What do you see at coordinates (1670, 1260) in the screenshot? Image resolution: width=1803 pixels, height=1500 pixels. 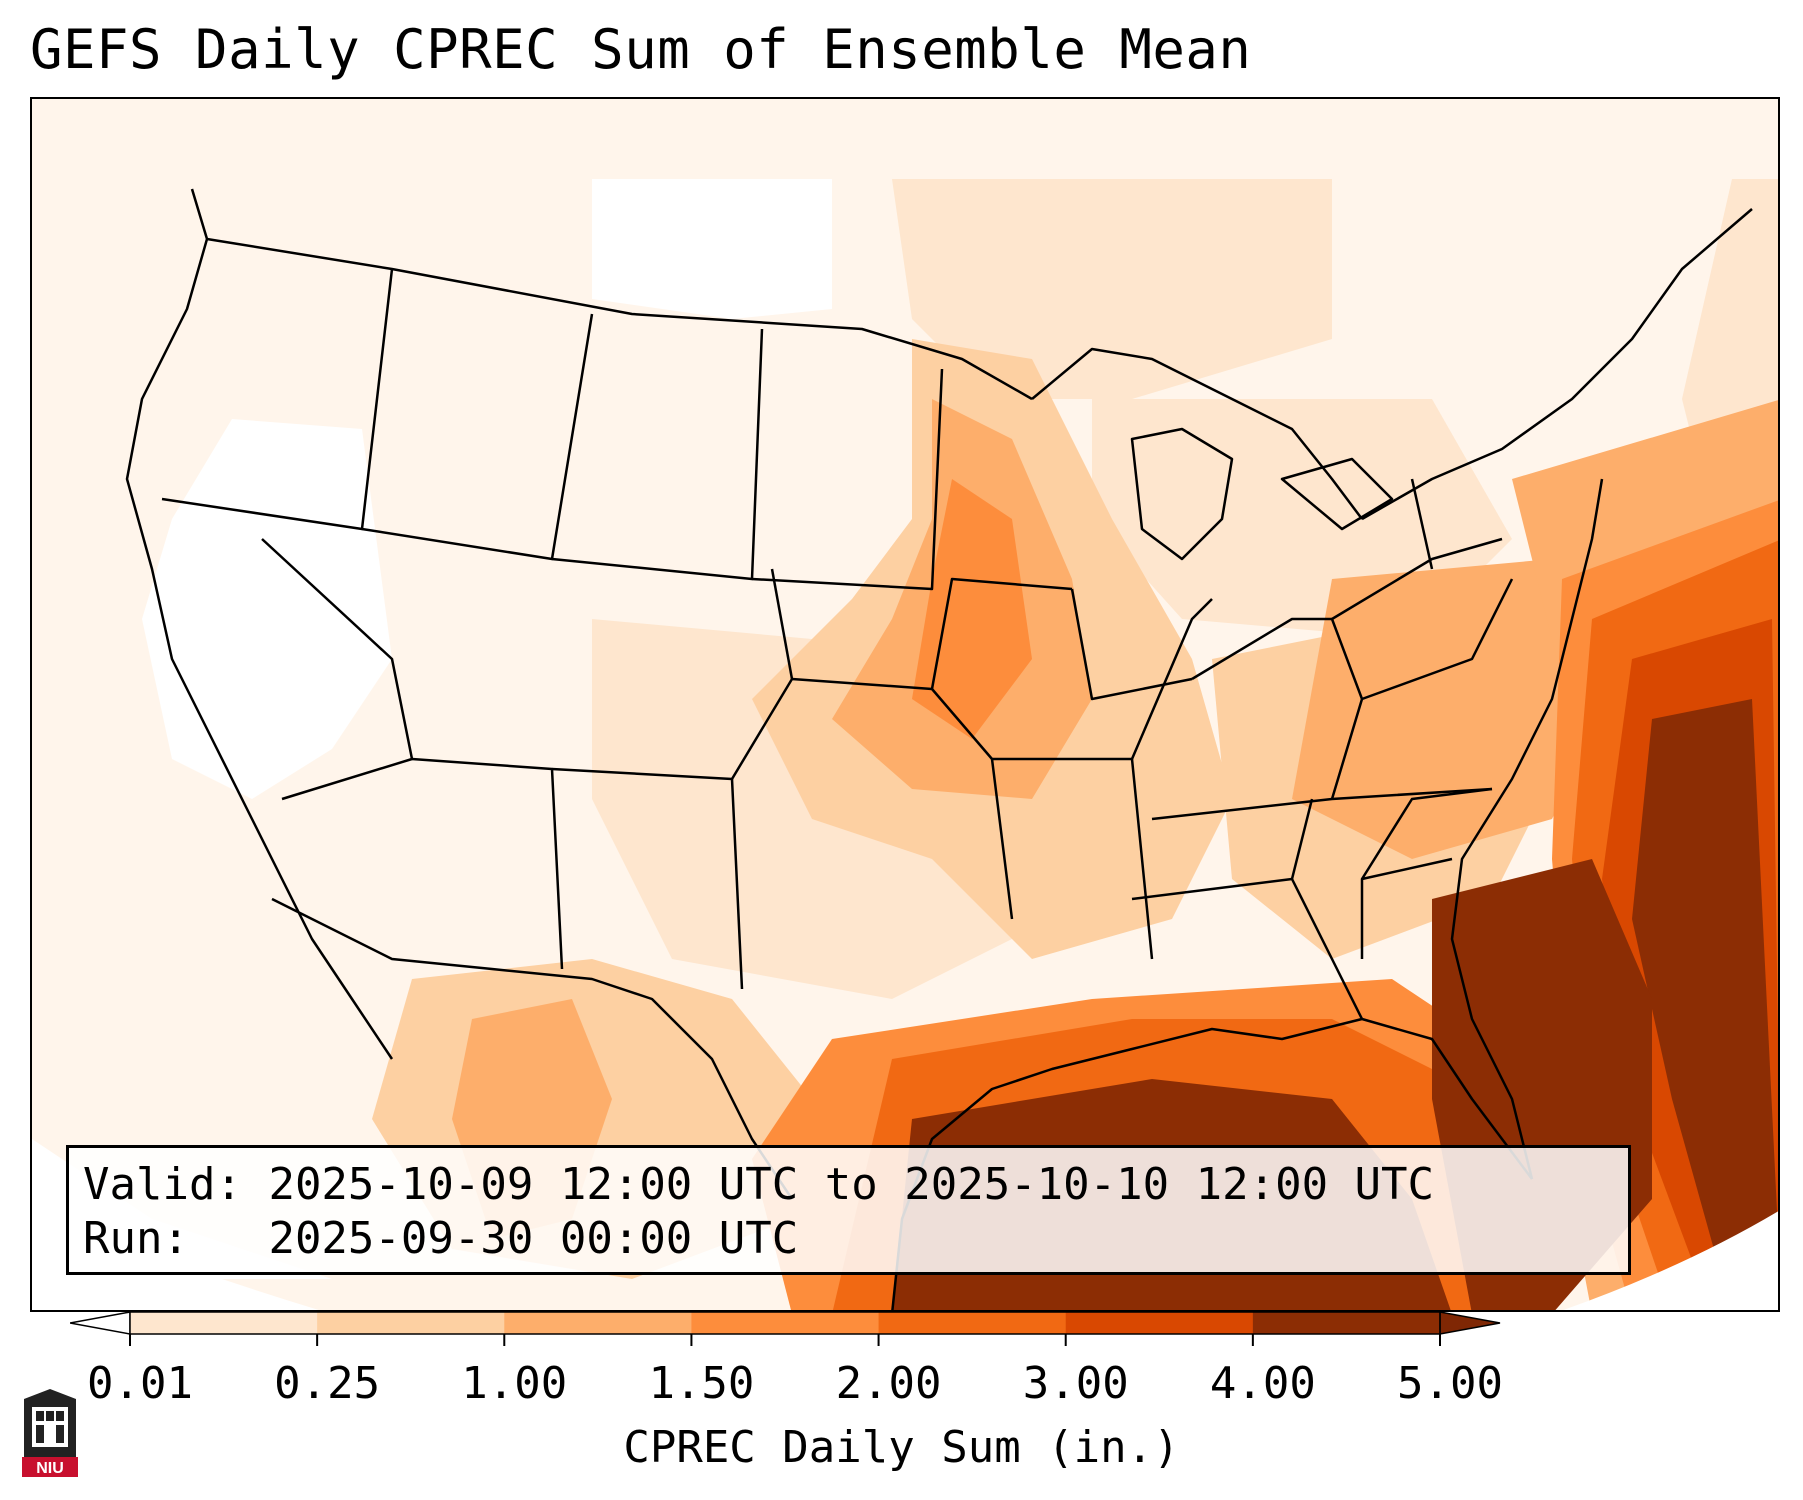 I see `projection-edge-right` at bounding box center [1670, 1260].